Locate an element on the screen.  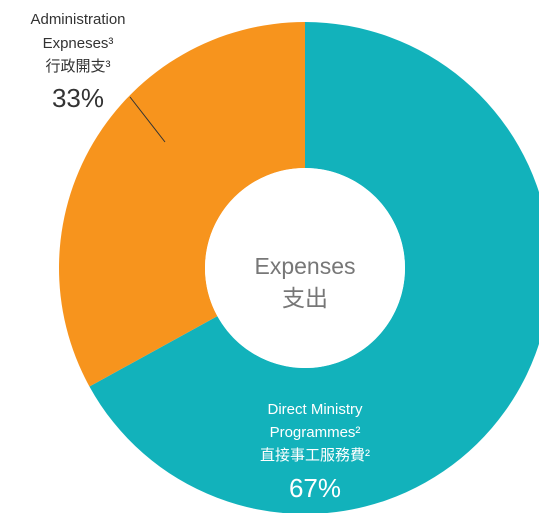
slice-label: Direct Ministry is located at coordinates (315, 409).